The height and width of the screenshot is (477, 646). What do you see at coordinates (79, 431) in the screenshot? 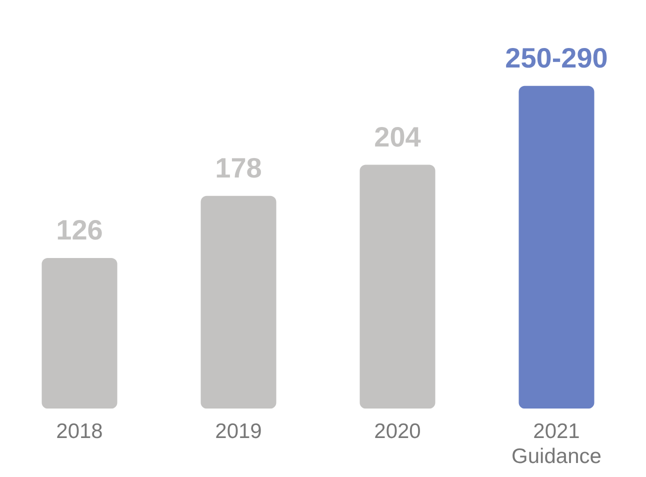
I see `x-tick-label: 2018` at bounding box center [79, 431].